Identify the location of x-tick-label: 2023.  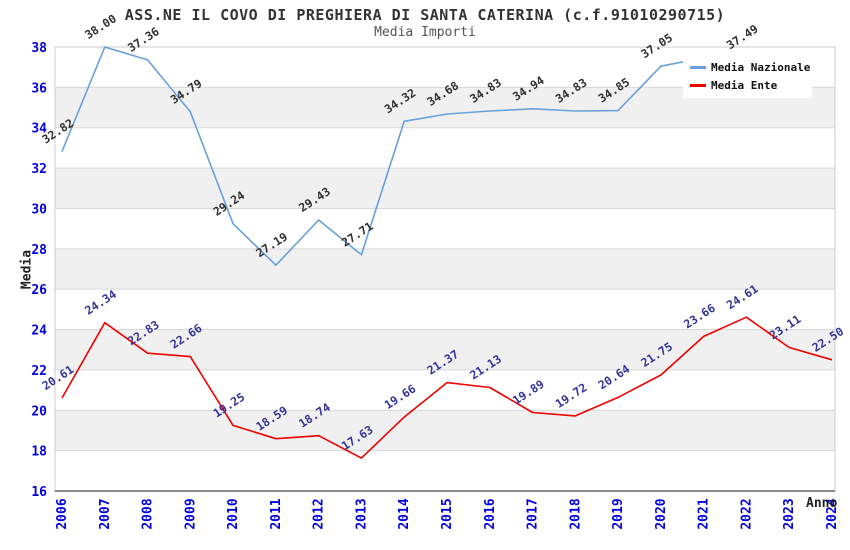
(789, 513).